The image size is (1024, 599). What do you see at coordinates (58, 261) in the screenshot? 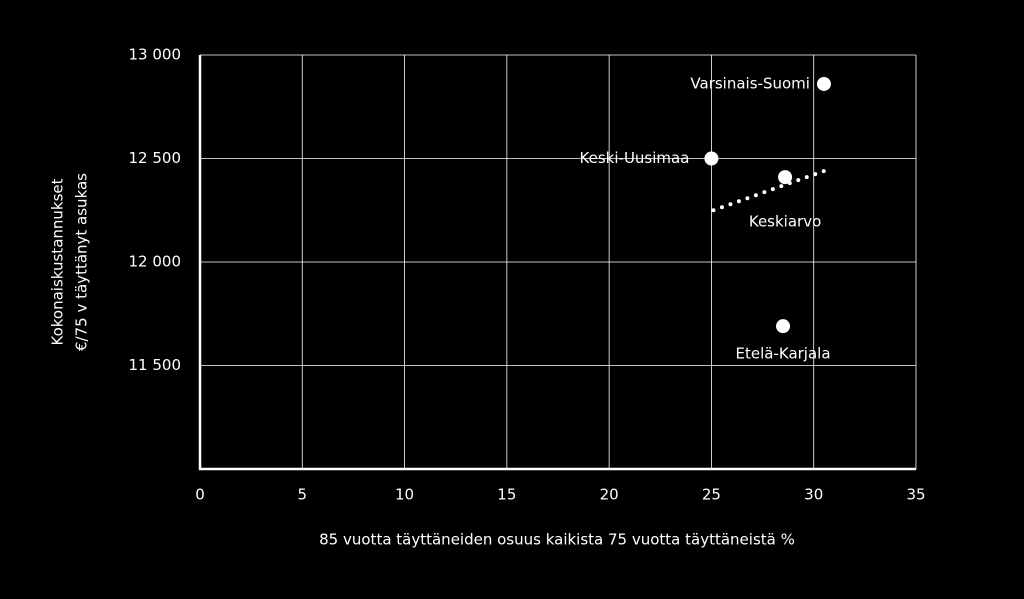
I see `y-axis-label: Kokonaiskustannukset` at bounding box center [58, 261].